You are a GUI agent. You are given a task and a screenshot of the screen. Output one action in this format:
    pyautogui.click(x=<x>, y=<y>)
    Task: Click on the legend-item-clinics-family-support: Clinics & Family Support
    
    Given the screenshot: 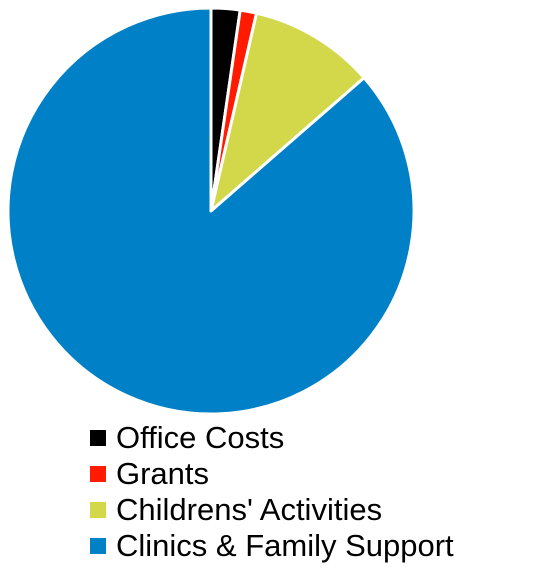 What is the action you would take?
    pyautogui.click(x=272, y=546)
    